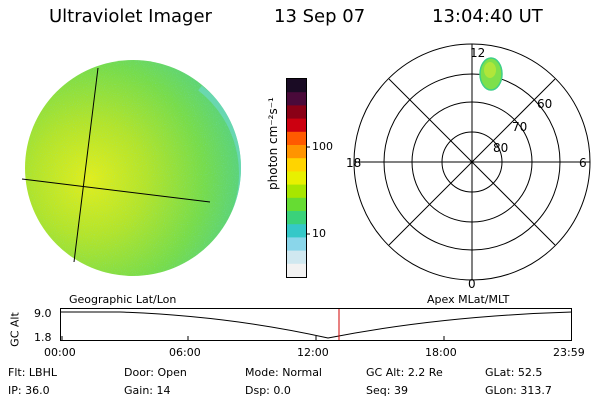  What do you see at coordinates (487, 16) in the screenshot?
I see `observation-time: 13:04:40 UT` at bounding box center [487, 16].